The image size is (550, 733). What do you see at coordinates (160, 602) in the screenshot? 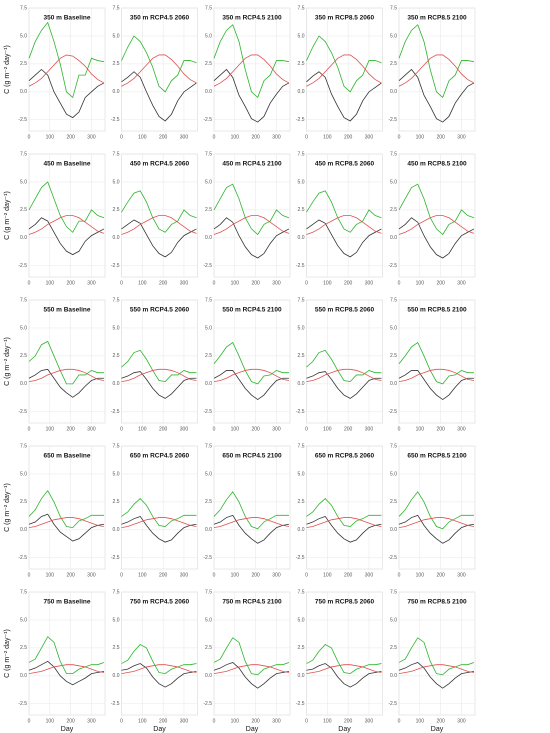
I see `panel-title: 750 m RCP4.5 2060` at bounding box center [160, 602].